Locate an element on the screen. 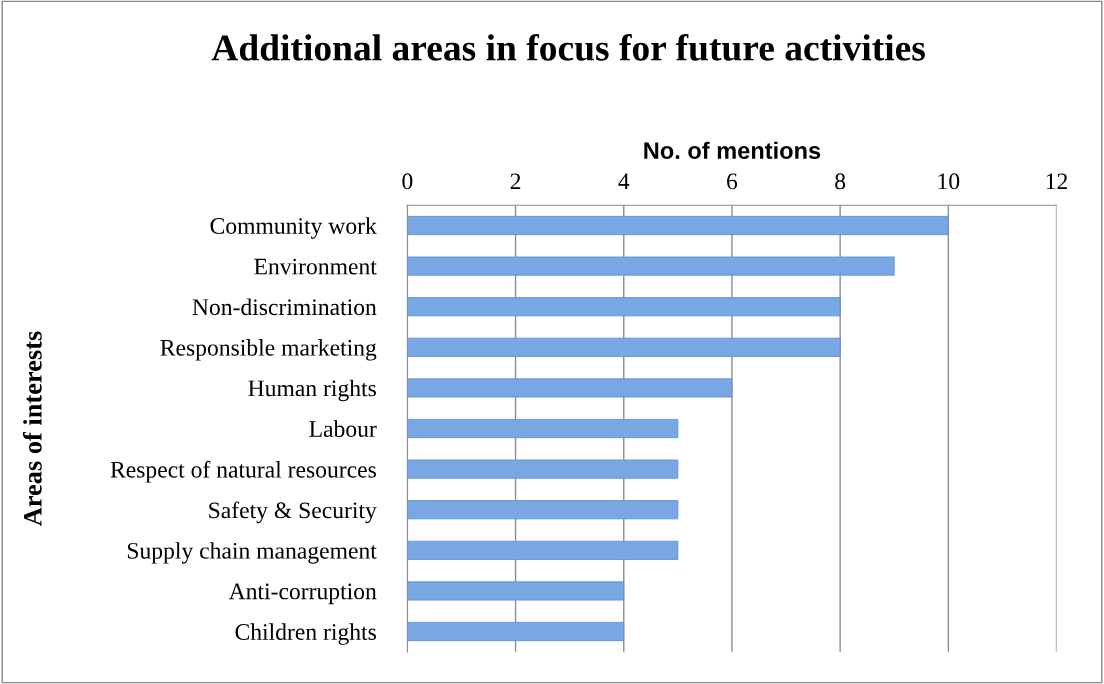 The height and width of the screenshot is (684, 1104). y-tick-label: Community work is located at coordinates (293, 228).